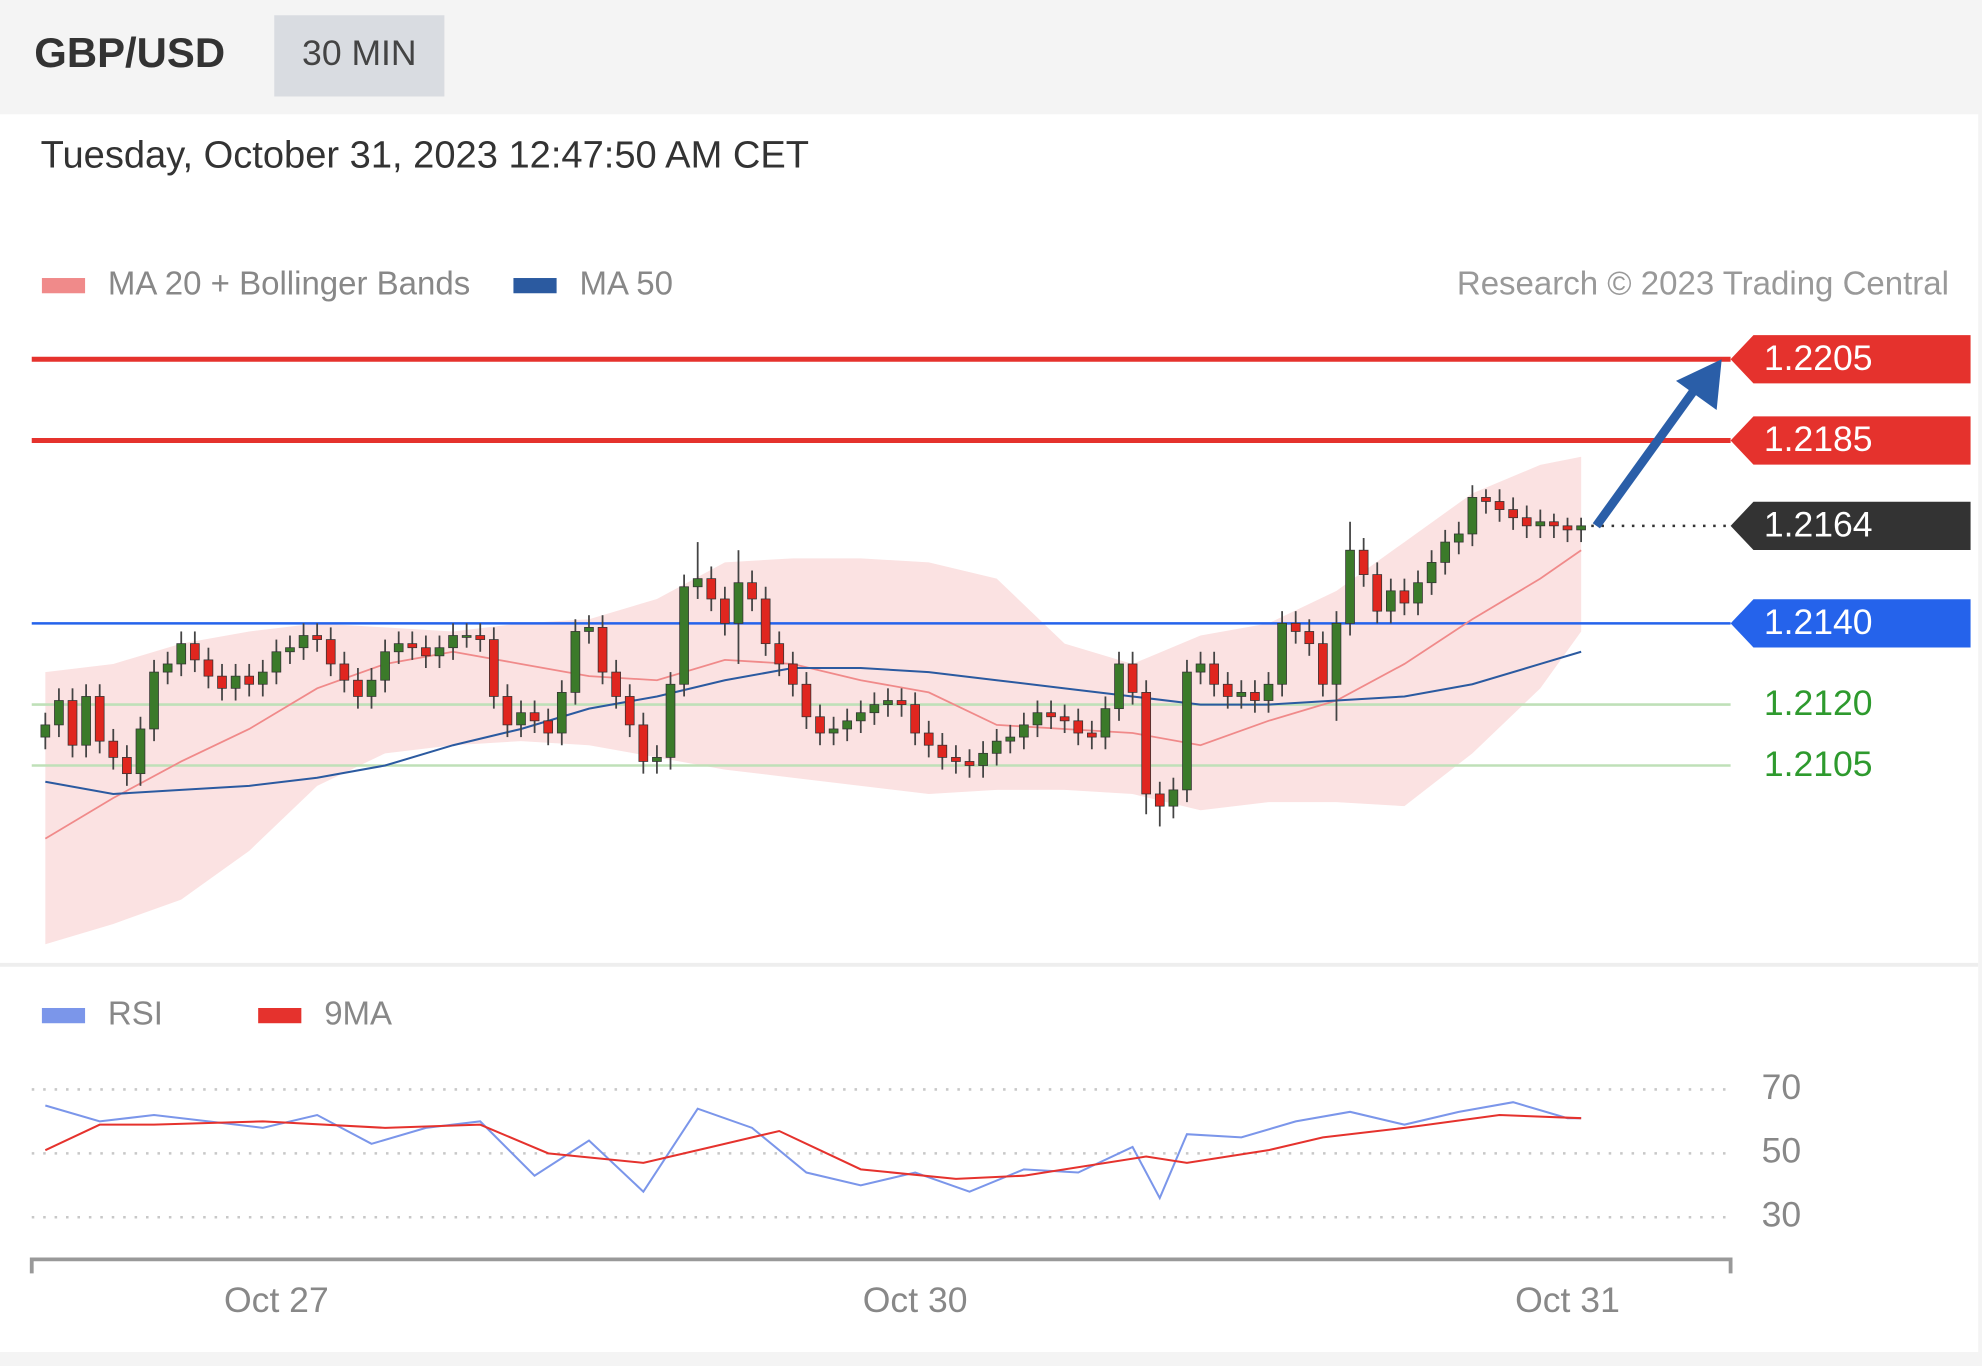 The width and height of the screenshot is (1982, 1366). I want to click on y-tick-label: 50, so click(1782, 1151).